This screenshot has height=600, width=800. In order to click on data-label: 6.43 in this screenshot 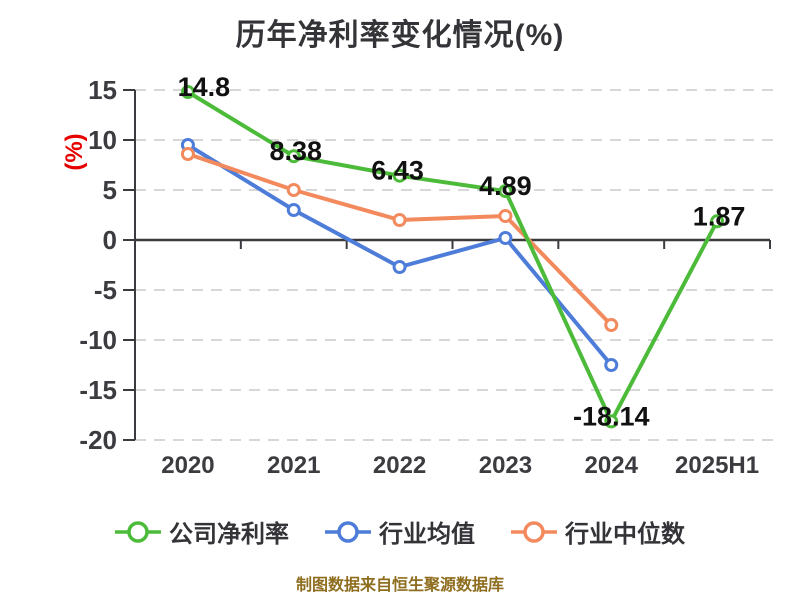, I will do `click(397, 171)`.